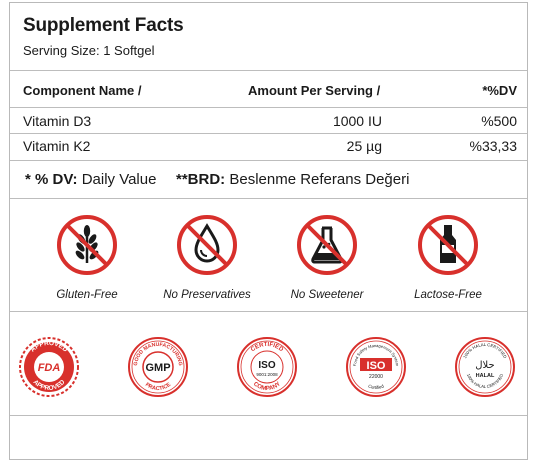 The image size is (533, 467). I want to click on column-header-dv: *%DV, so click(499, 90).